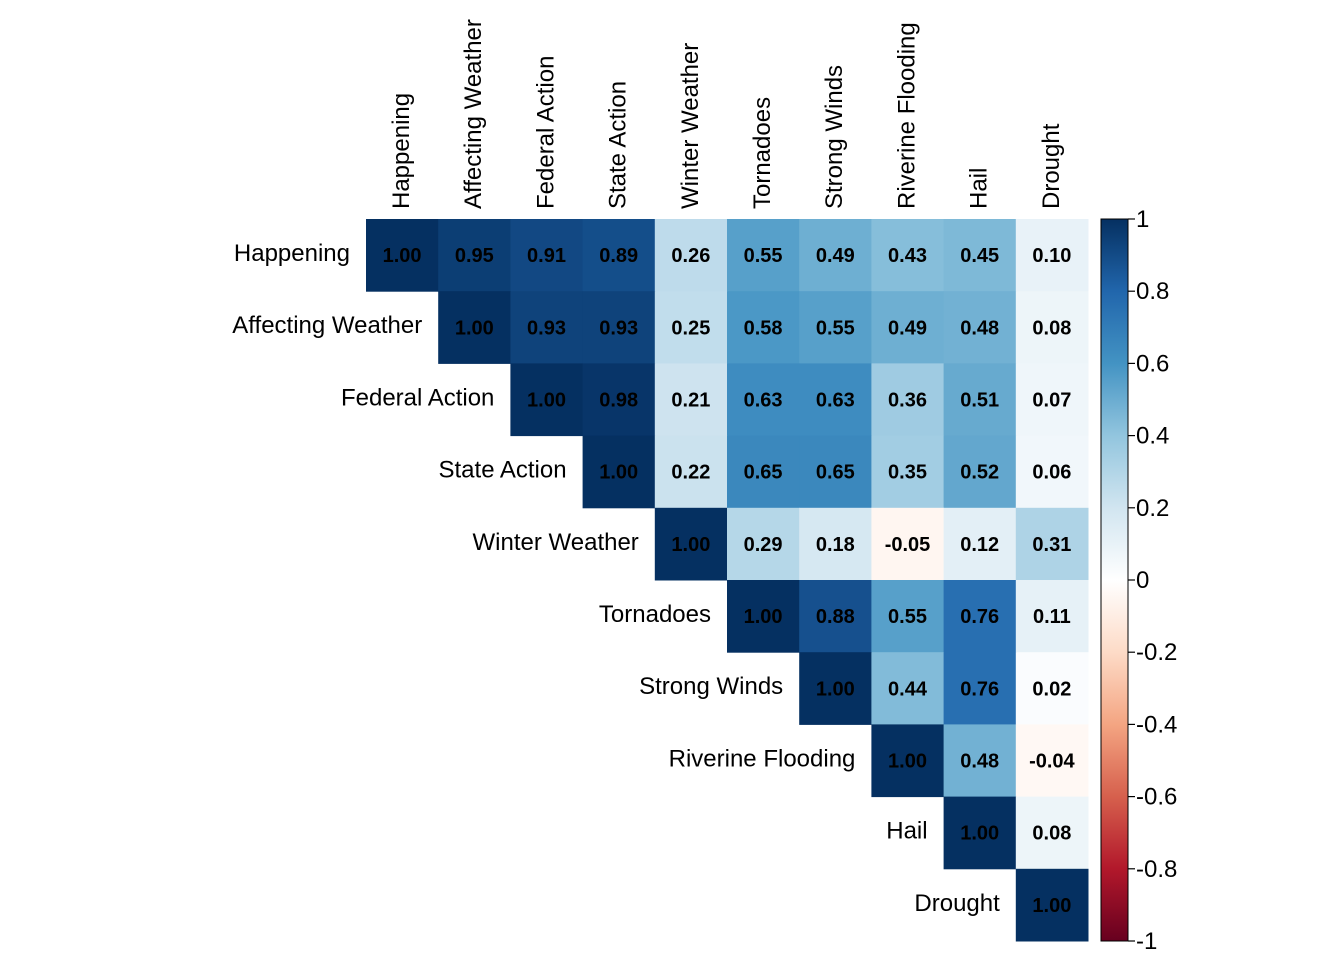 Image resolution: width=1344 pixels, height=960 pixels. Describe the element at coordinates (980, 327) in the screenshot. I see `heatmap-cell-affecting-weather-hail` at that location.